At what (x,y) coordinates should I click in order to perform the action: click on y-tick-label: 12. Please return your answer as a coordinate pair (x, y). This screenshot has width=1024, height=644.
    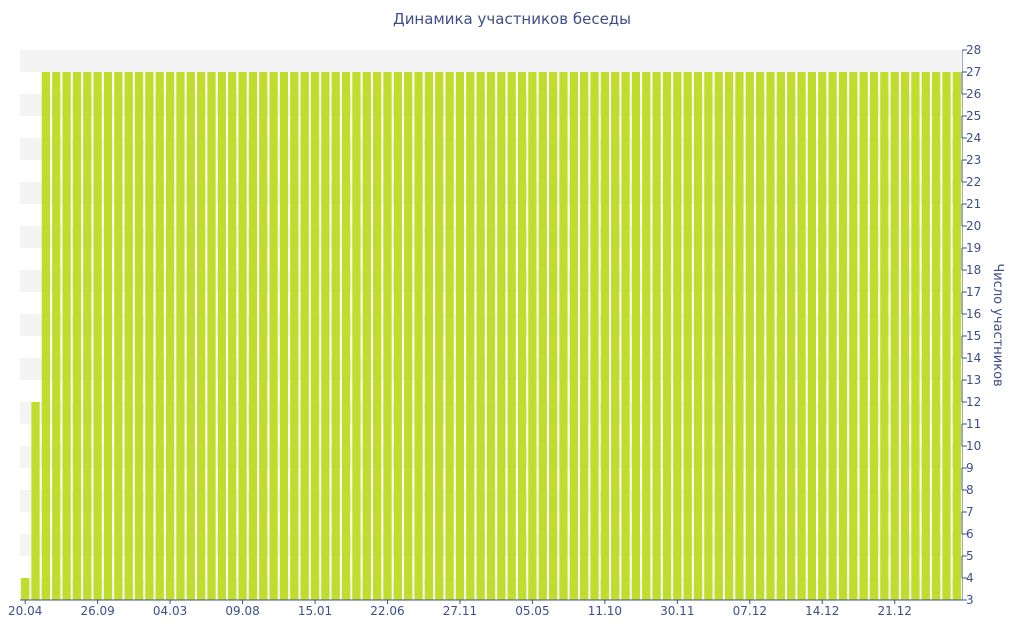
    Looking at the image, I should click on (973, 402).